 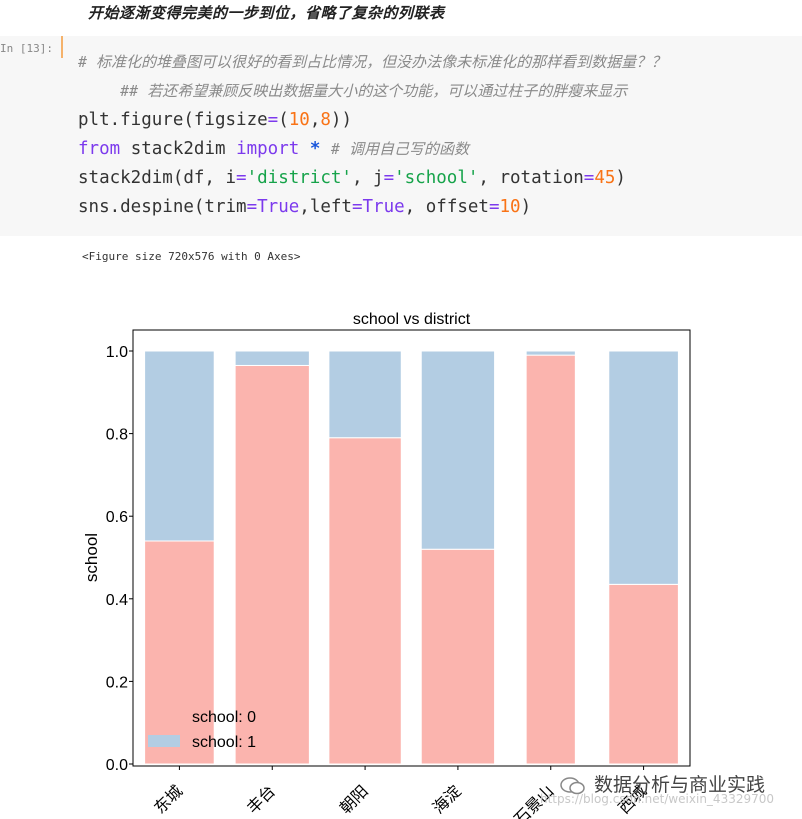 I want to click on code-token: stack2dim, so click(x=178, y=149).